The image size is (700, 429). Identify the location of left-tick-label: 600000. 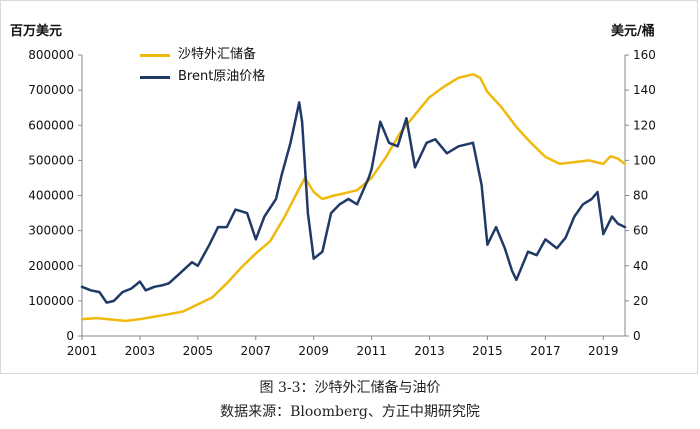
(51, 125).